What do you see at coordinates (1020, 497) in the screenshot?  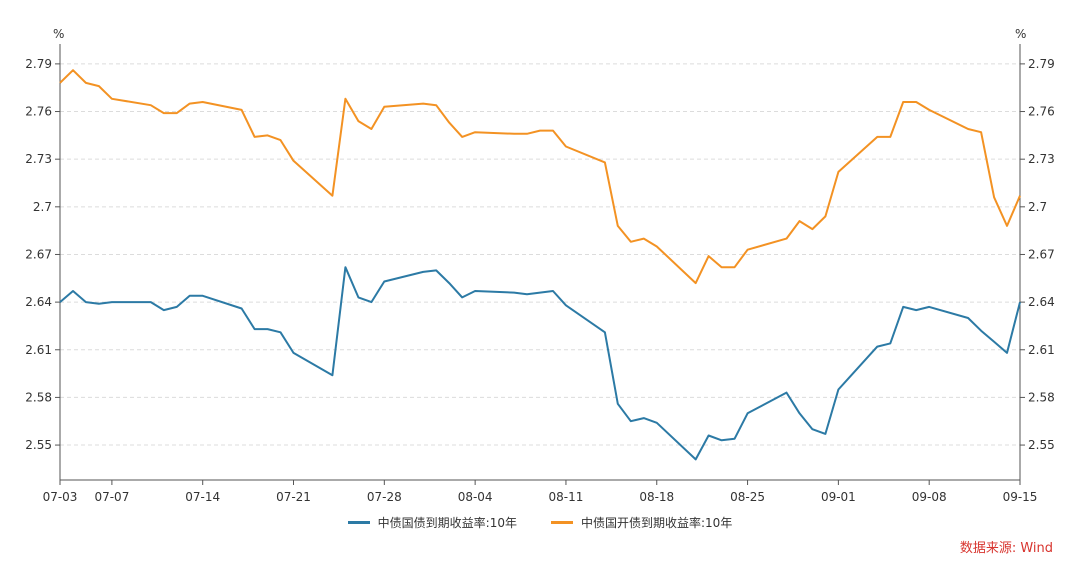 I see `x-tick-label: 09-15` at bounding box center [1020, 497].